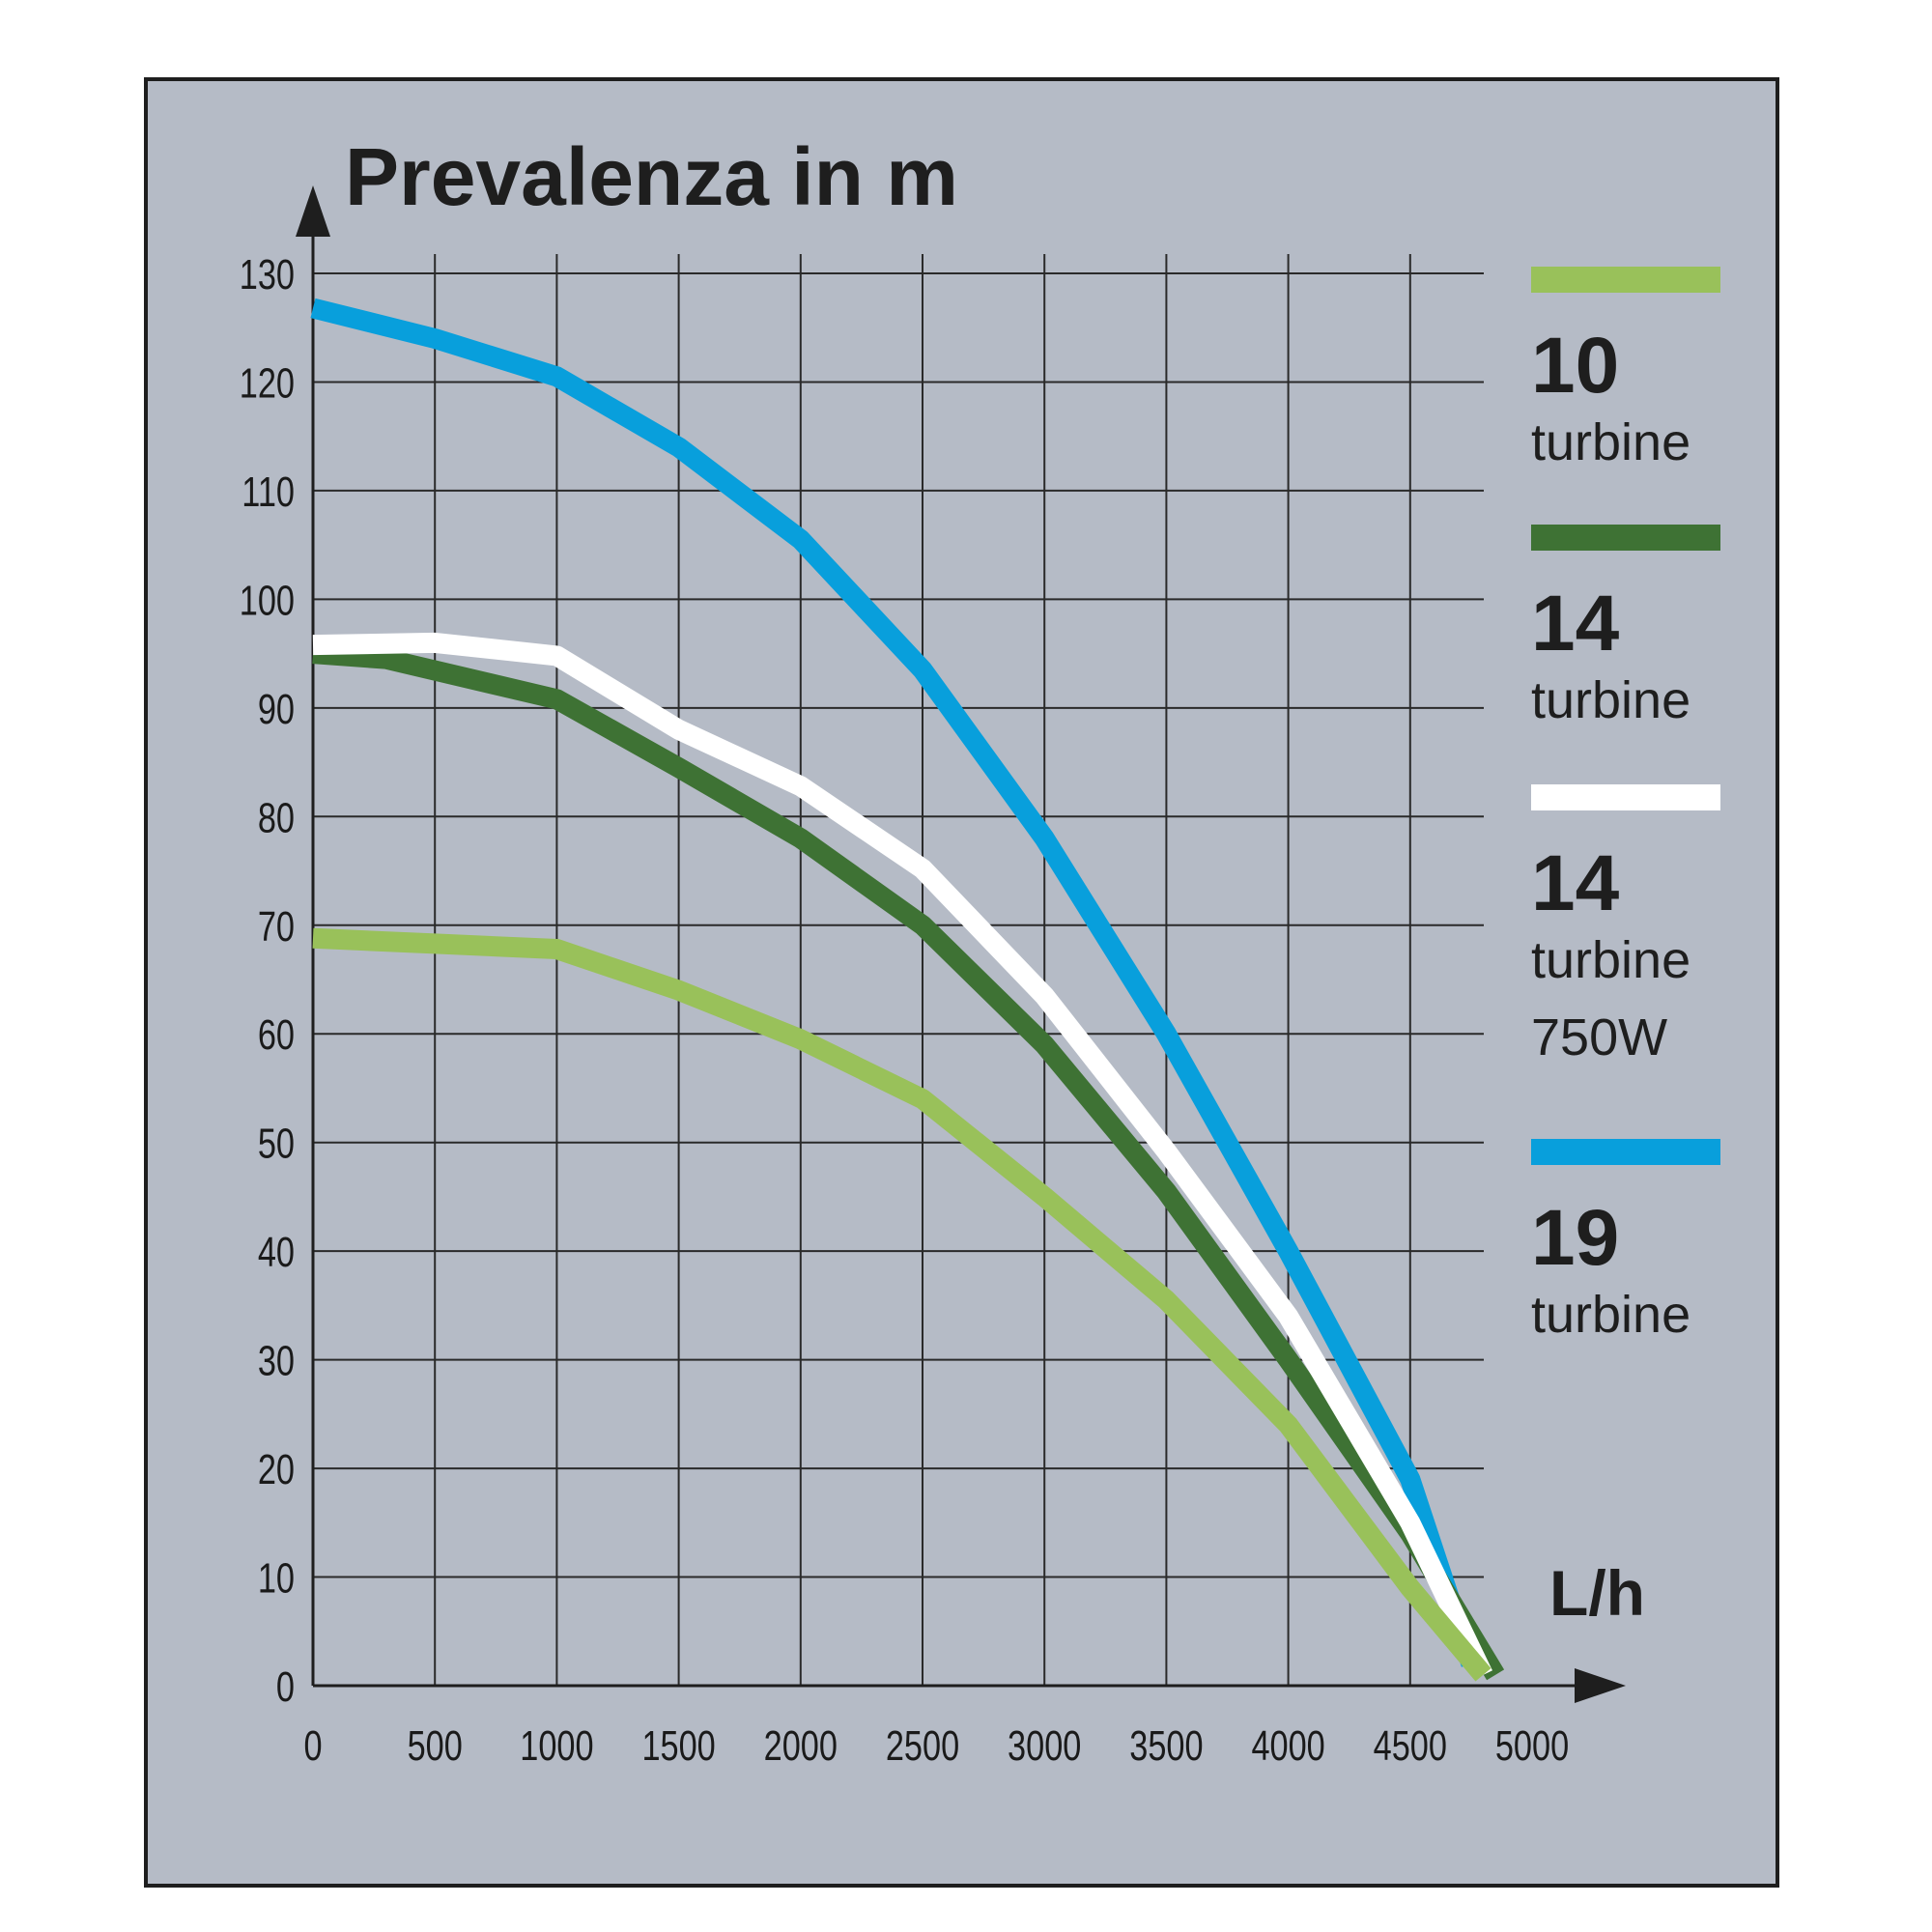 This screenshot has height=1932, width=1932. Describe the element at coordinates (267, 600) in the screenshot. I see `y-tick-label: 100` at that location.